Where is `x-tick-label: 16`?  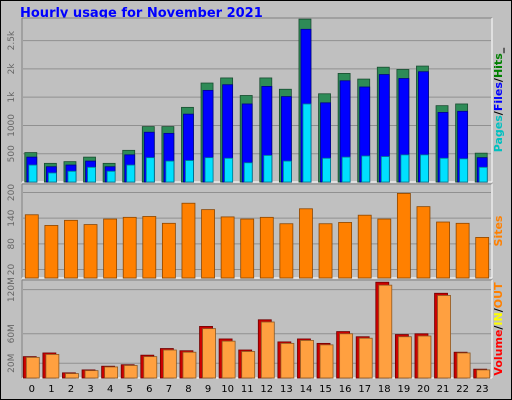 x-tick-label: 16 is located at coordinates (345, 389).